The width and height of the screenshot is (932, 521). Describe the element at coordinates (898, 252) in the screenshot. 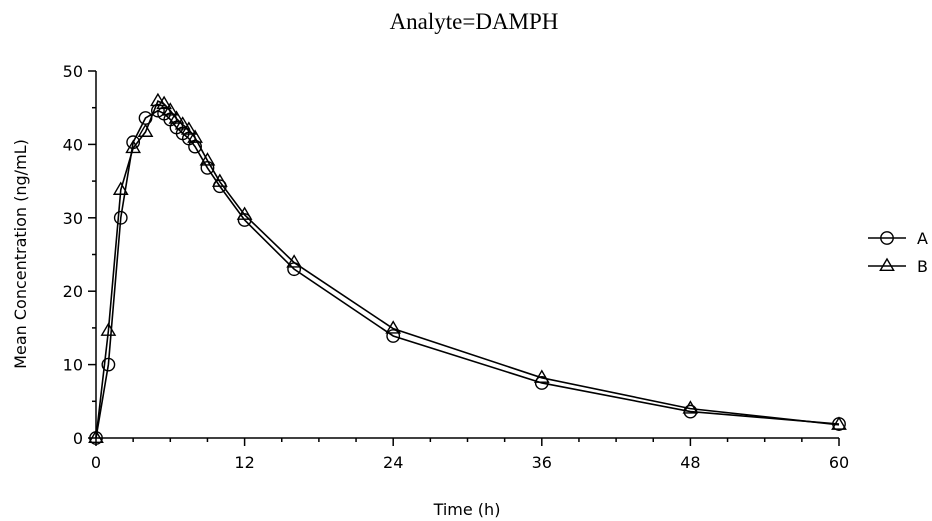

I see `legend: AB` at that location.